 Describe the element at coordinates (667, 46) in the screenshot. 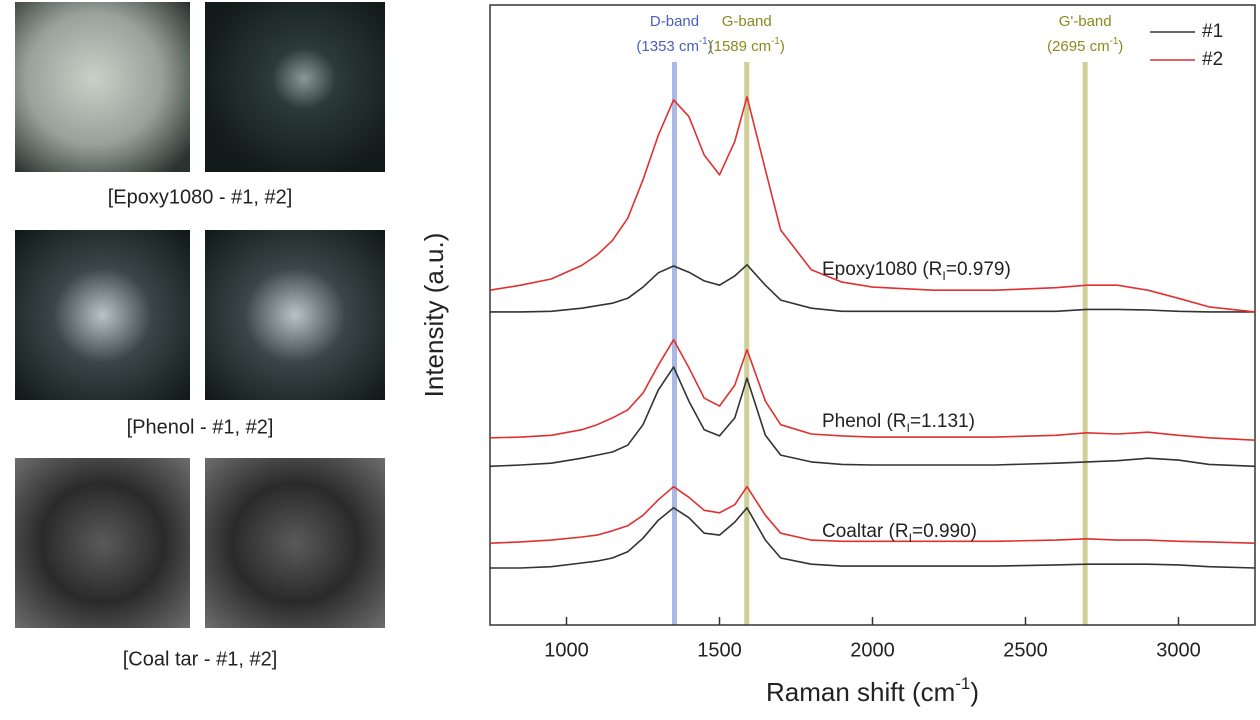

I see `band-position-part: (1353 cm` at that location.